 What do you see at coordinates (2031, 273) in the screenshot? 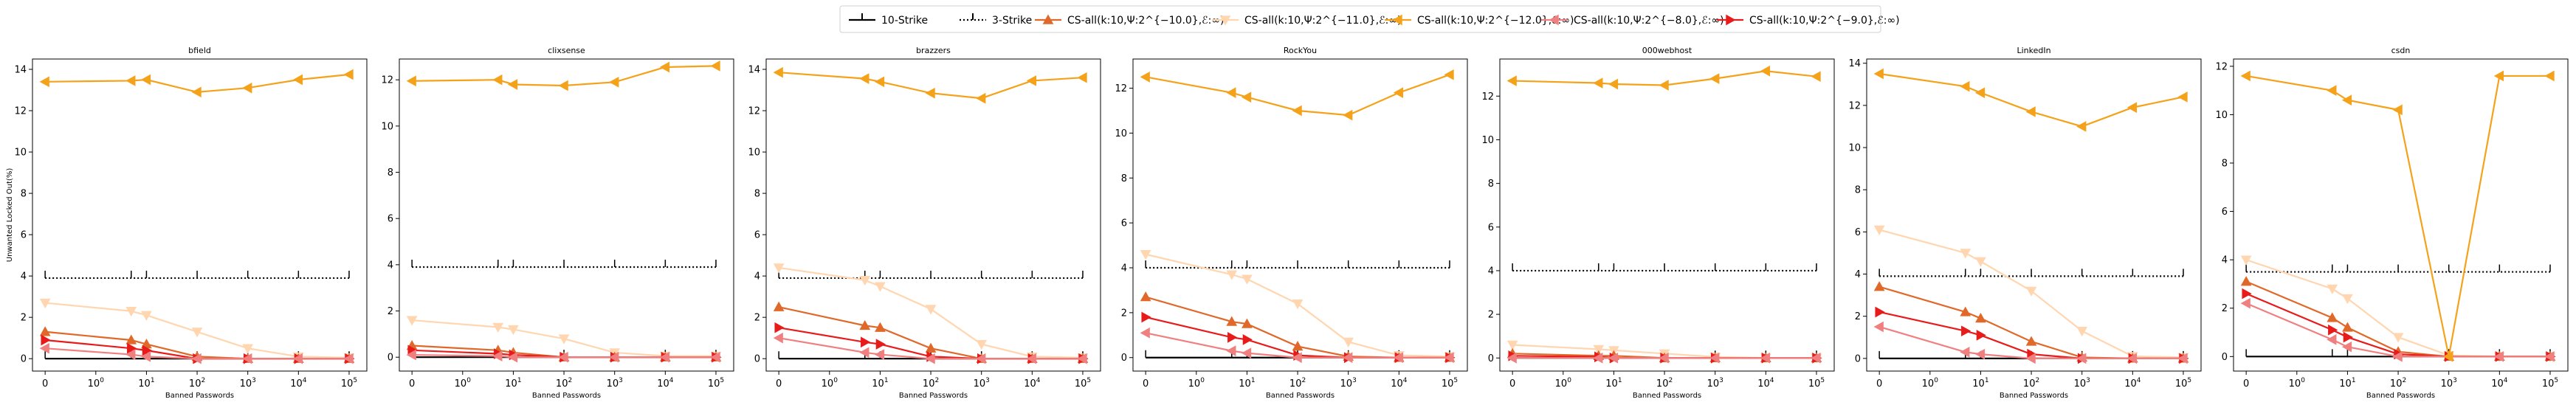
I see `series-strike3` at bounding box center [2031, 273].